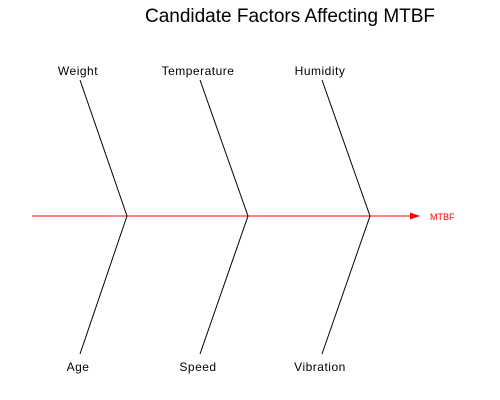 The width and height of the screenshot is (500, 400). I want to click on bone-speed, so click(224, 285).